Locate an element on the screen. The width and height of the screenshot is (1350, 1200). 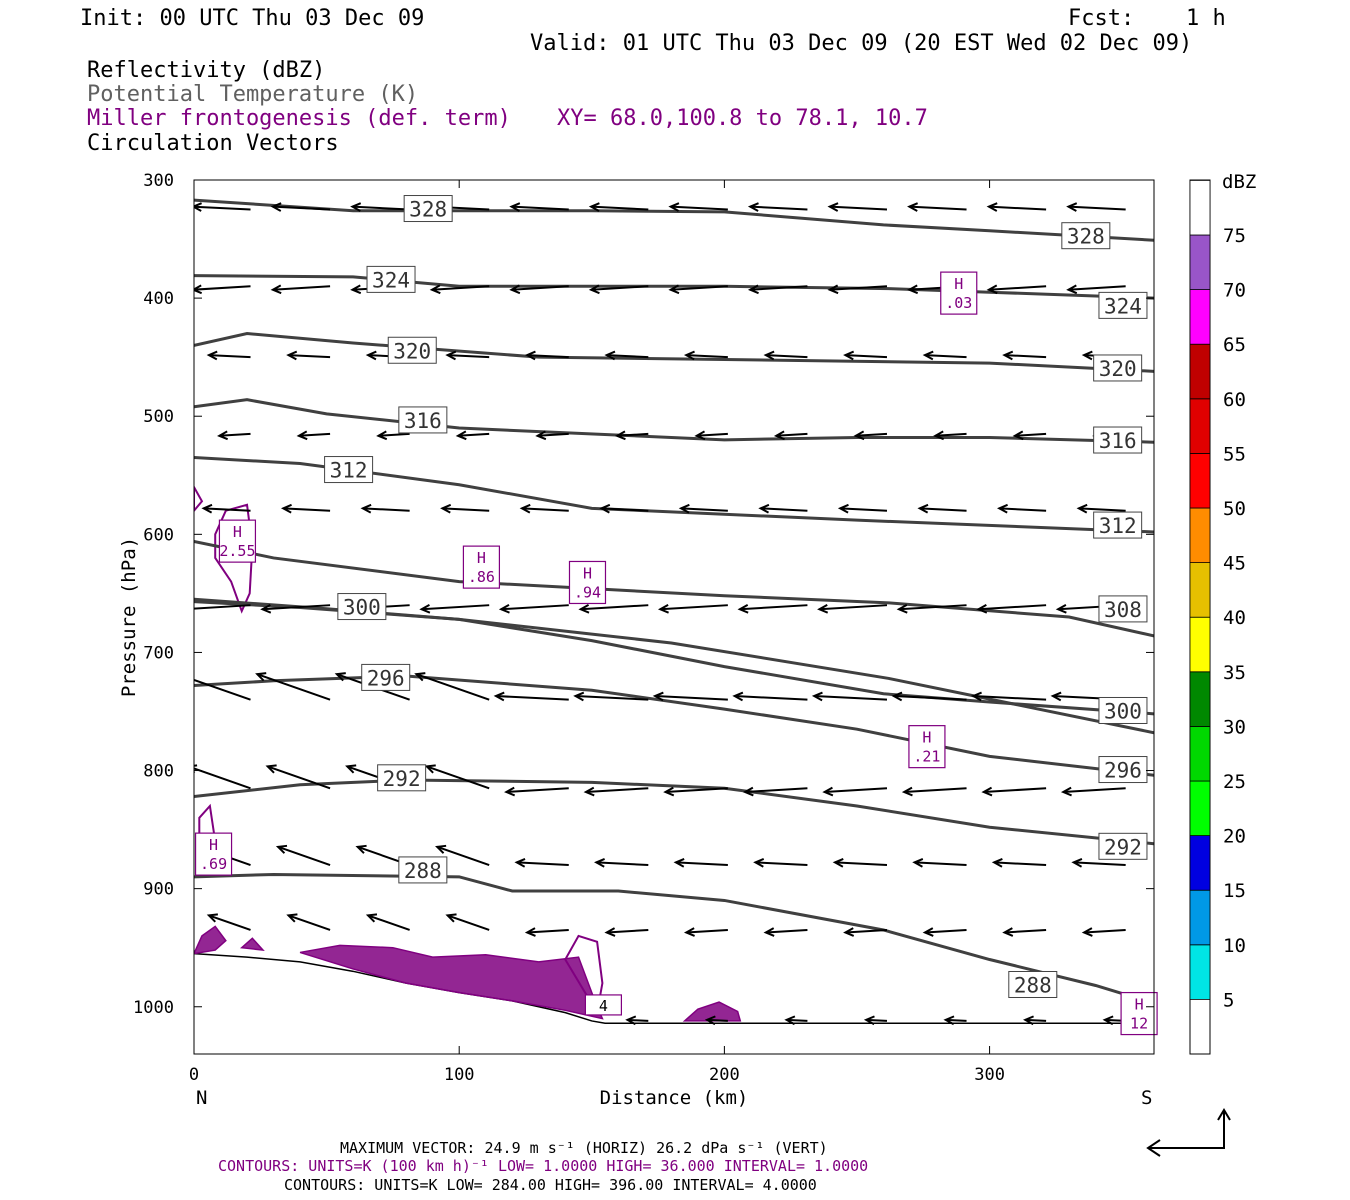
frontogenesis-max-value: 2.55 is located at coordinates (237, 551).